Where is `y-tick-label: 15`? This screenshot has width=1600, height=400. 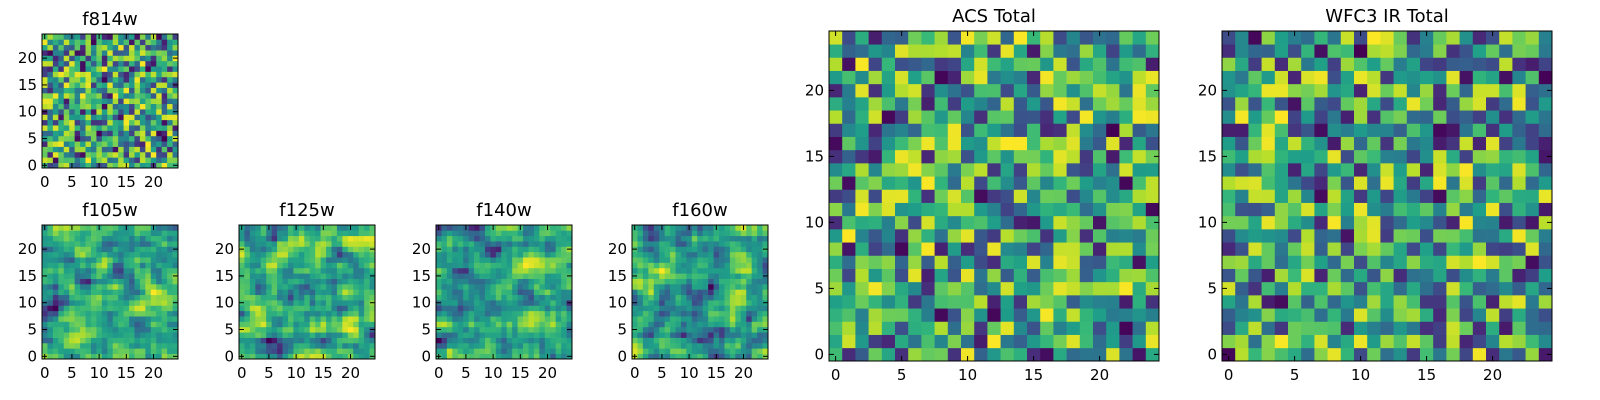
y-tick-label: 15 is located at coordinates (224, 276).